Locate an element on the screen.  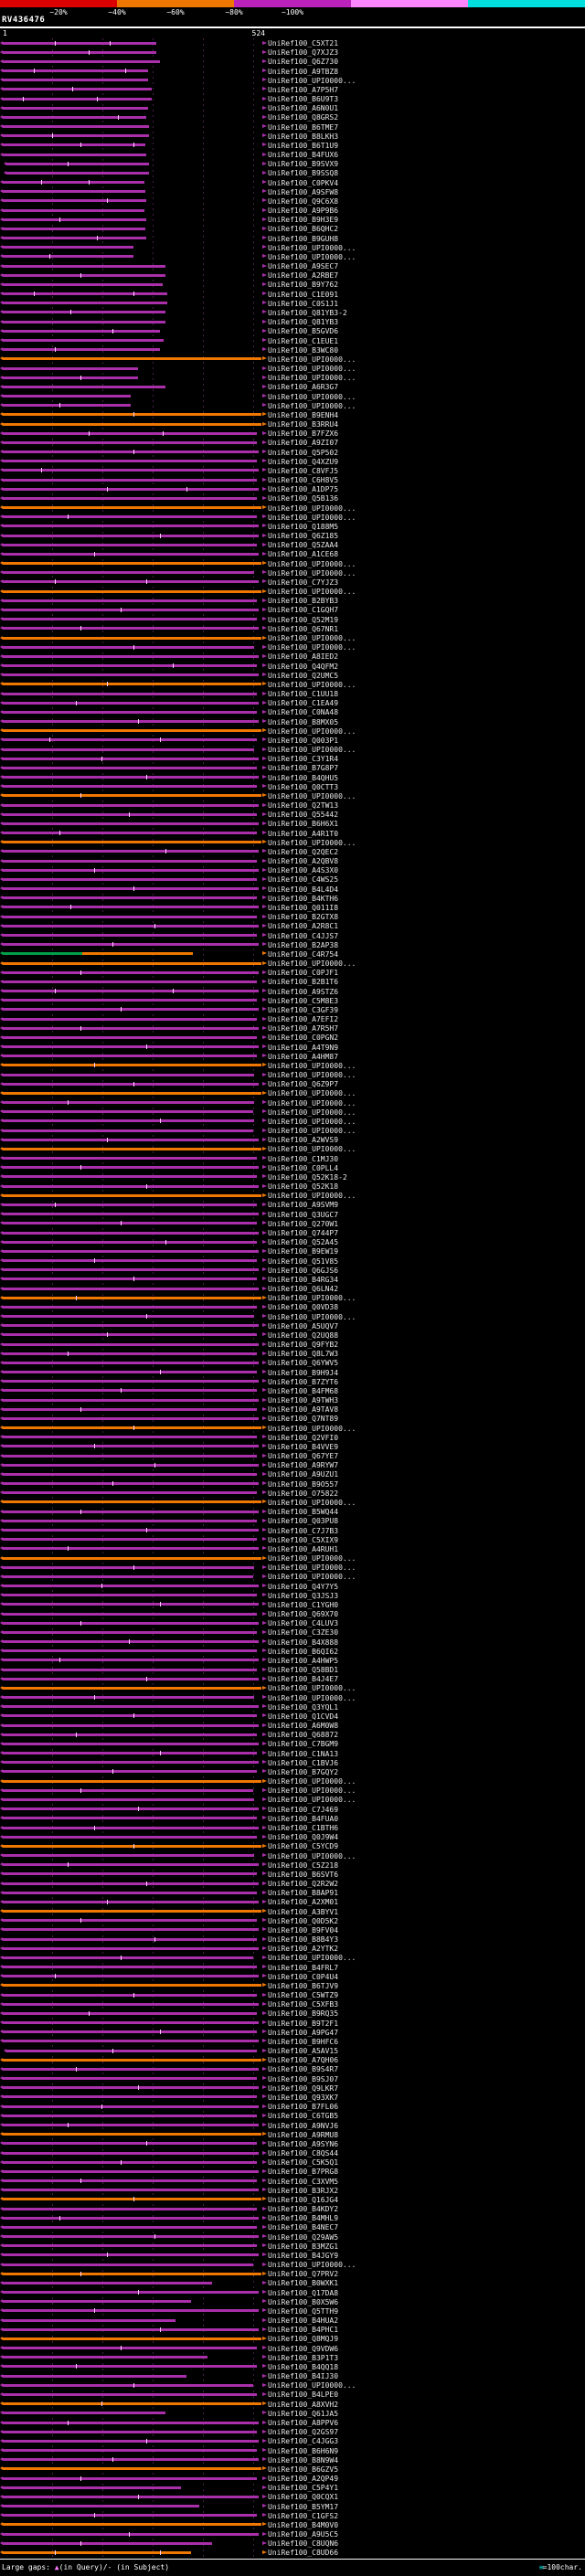
hit-row: UniRef100_A7QH06 is located at coordinates (293, 2059).